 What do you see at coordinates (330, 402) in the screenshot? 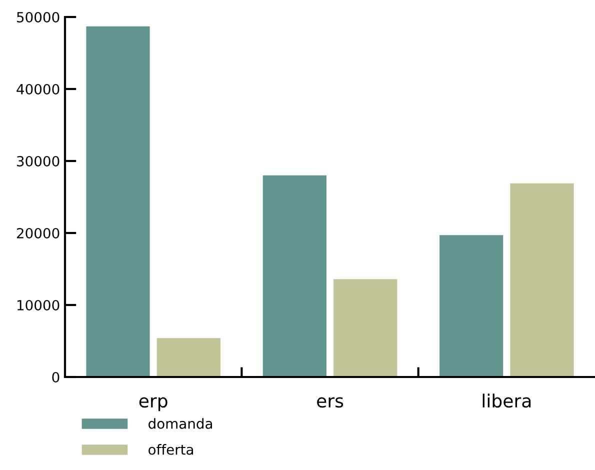
I see `x-tick-label: ers` at bounding box center [330, 402].